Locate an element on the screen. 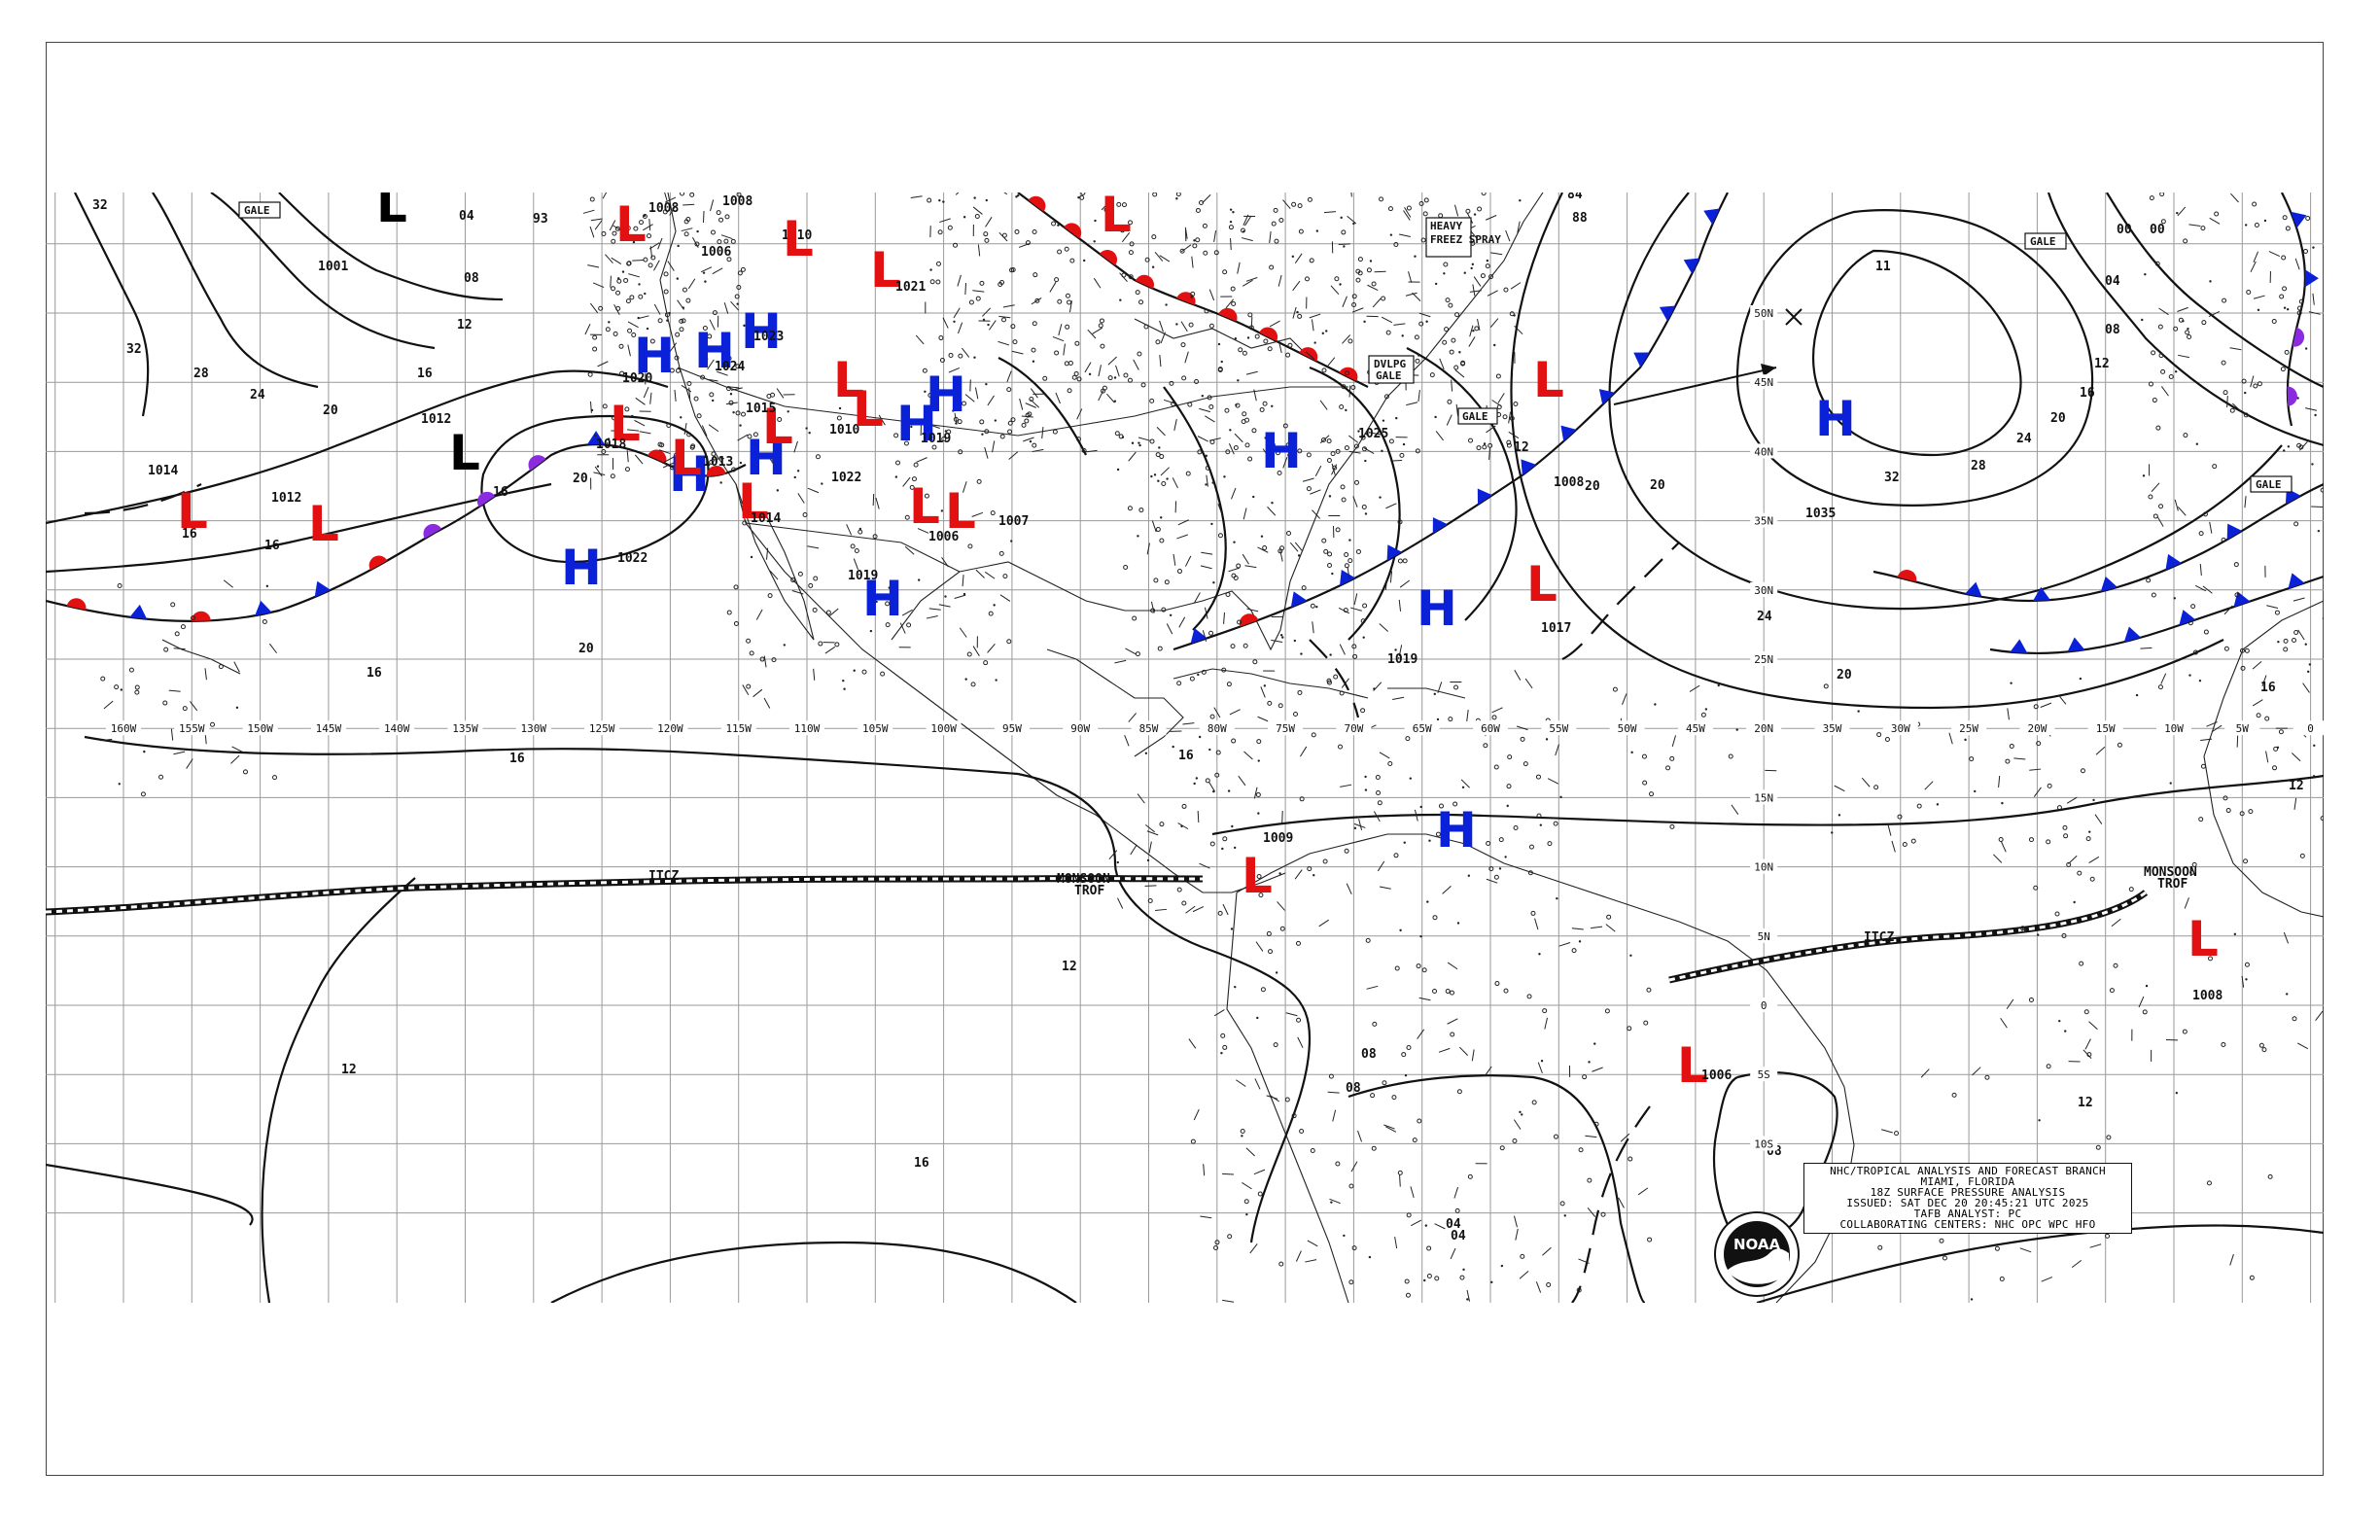 This screenshot has width=2380, height=1540. isobar-label: 28 is located at coordinates (1978, 466).